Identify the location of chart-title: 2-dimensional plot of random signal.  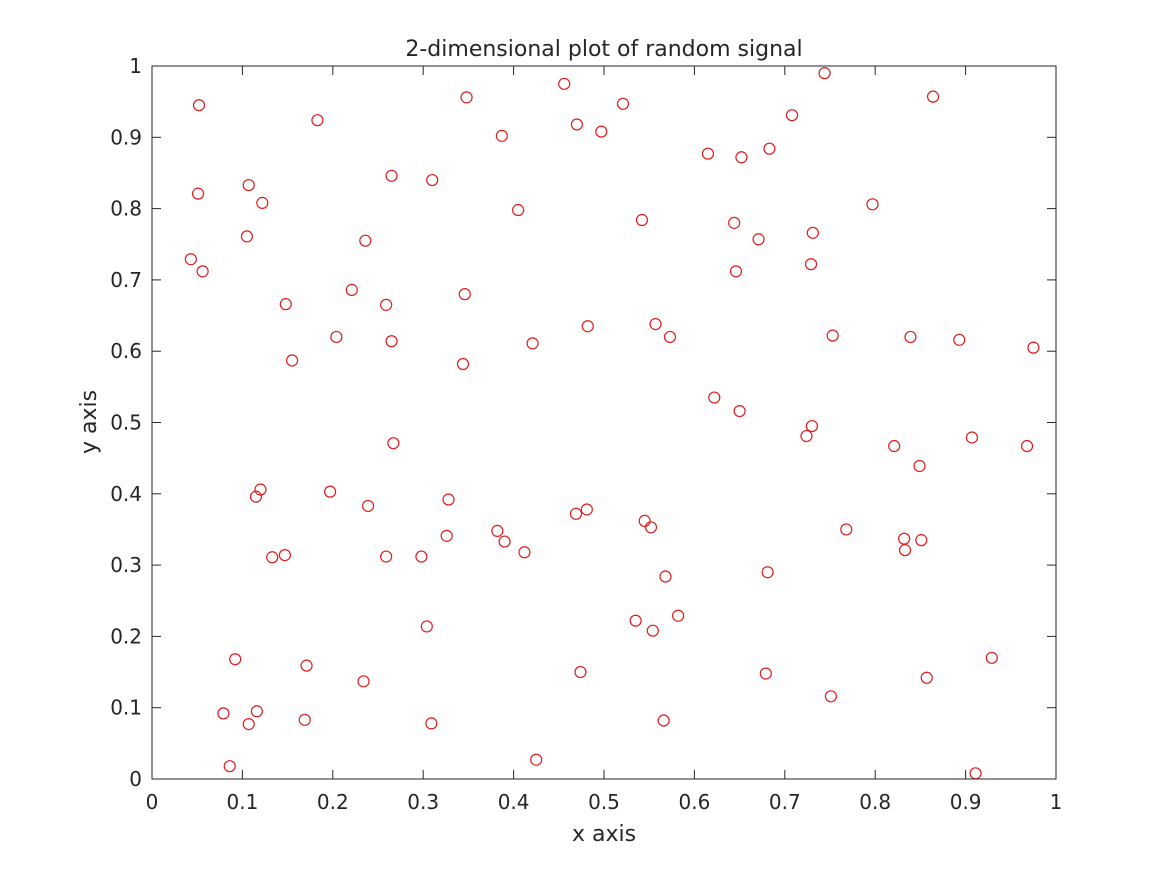
(603, 49).